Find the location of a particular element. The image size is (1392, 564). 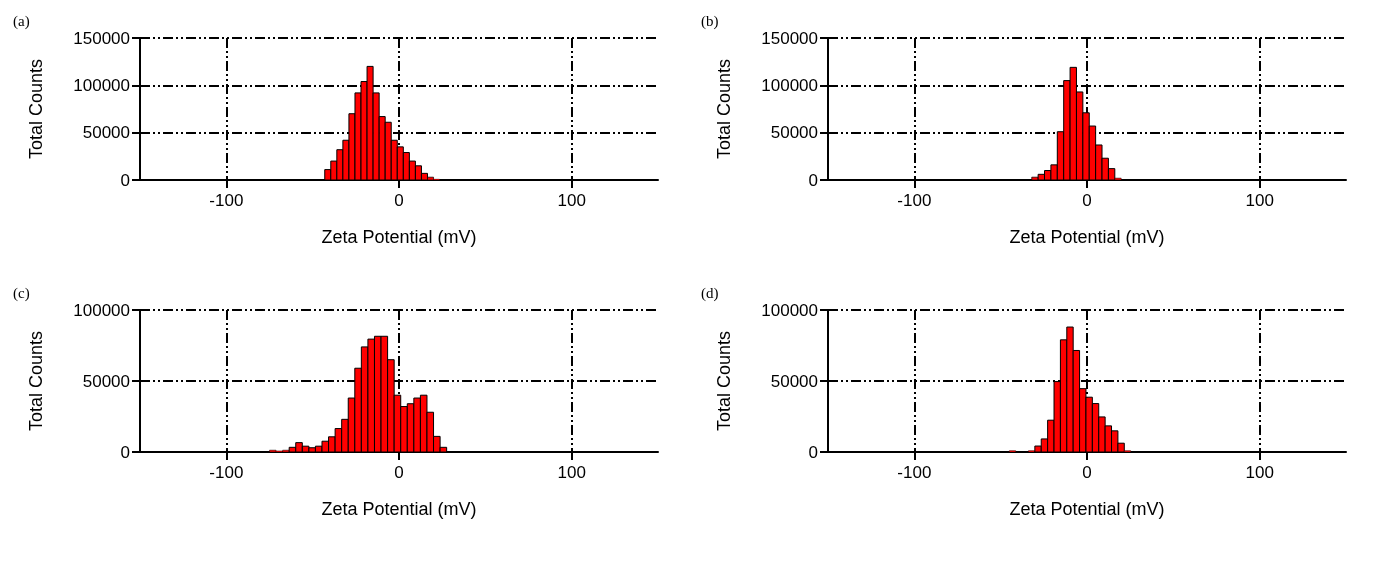

chart-title: (c) is located at coordinates (21, 293).